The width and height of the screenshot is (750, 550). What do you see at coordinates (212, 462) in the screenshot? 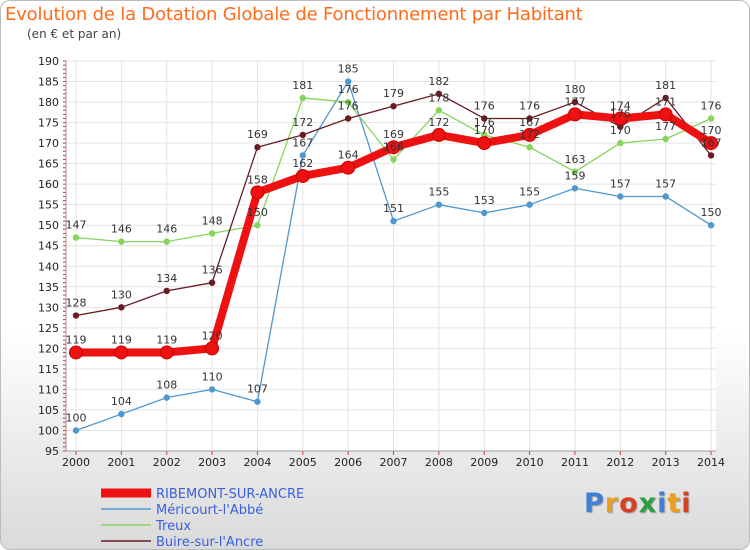
I see `x-tick-label: 2003` at bounding box center [212, 462].